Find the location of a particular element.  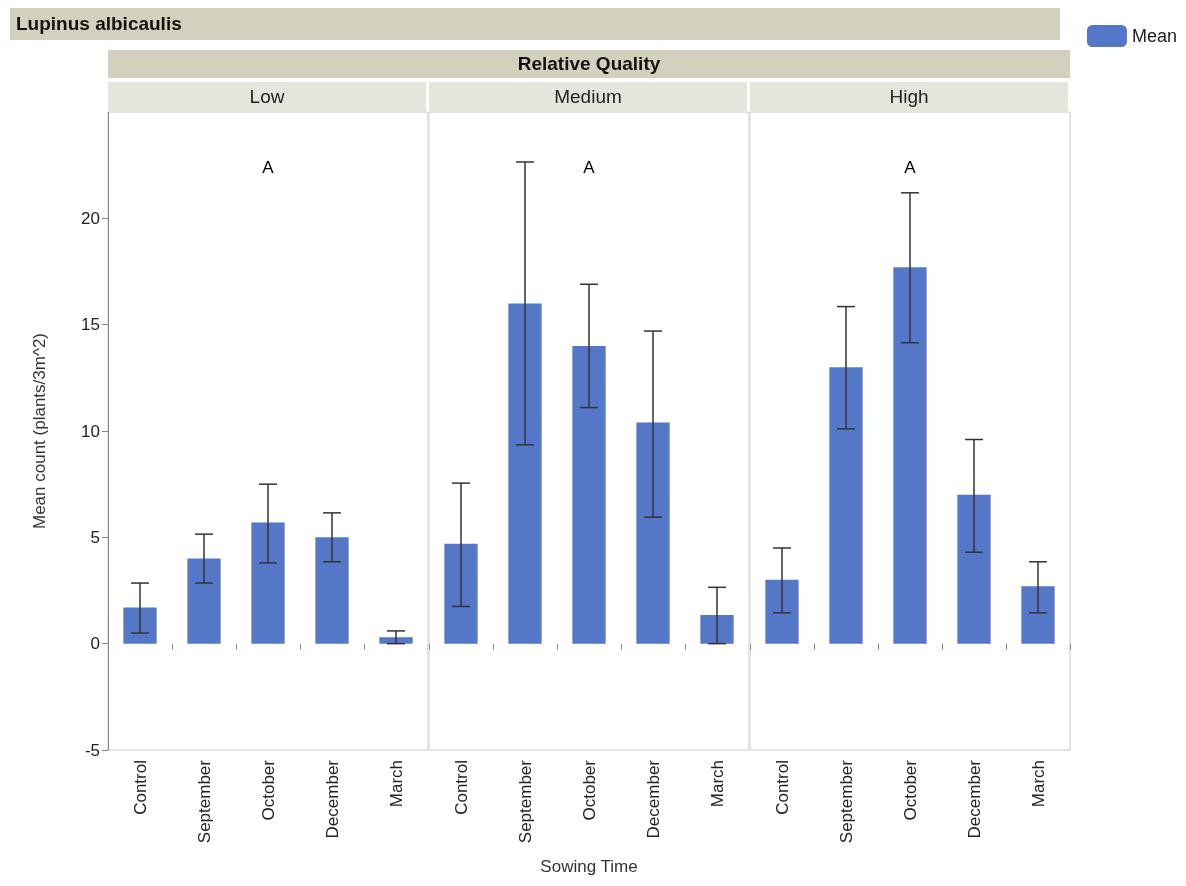

text: Relative Quality is located at coordinates (589, 64).